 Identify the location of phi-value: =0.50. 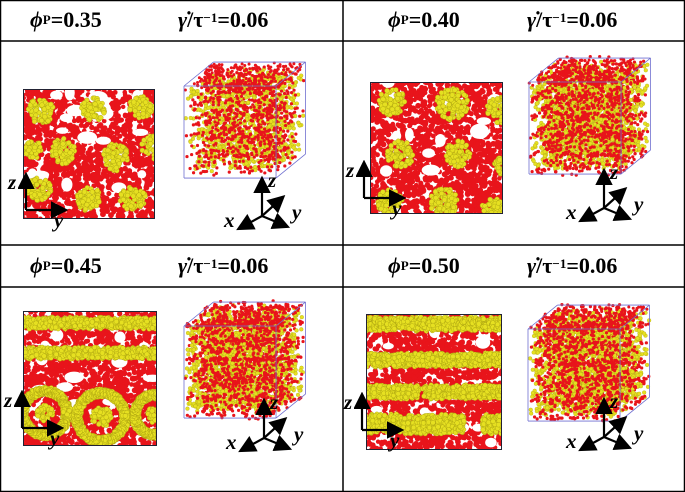
(434, 266).